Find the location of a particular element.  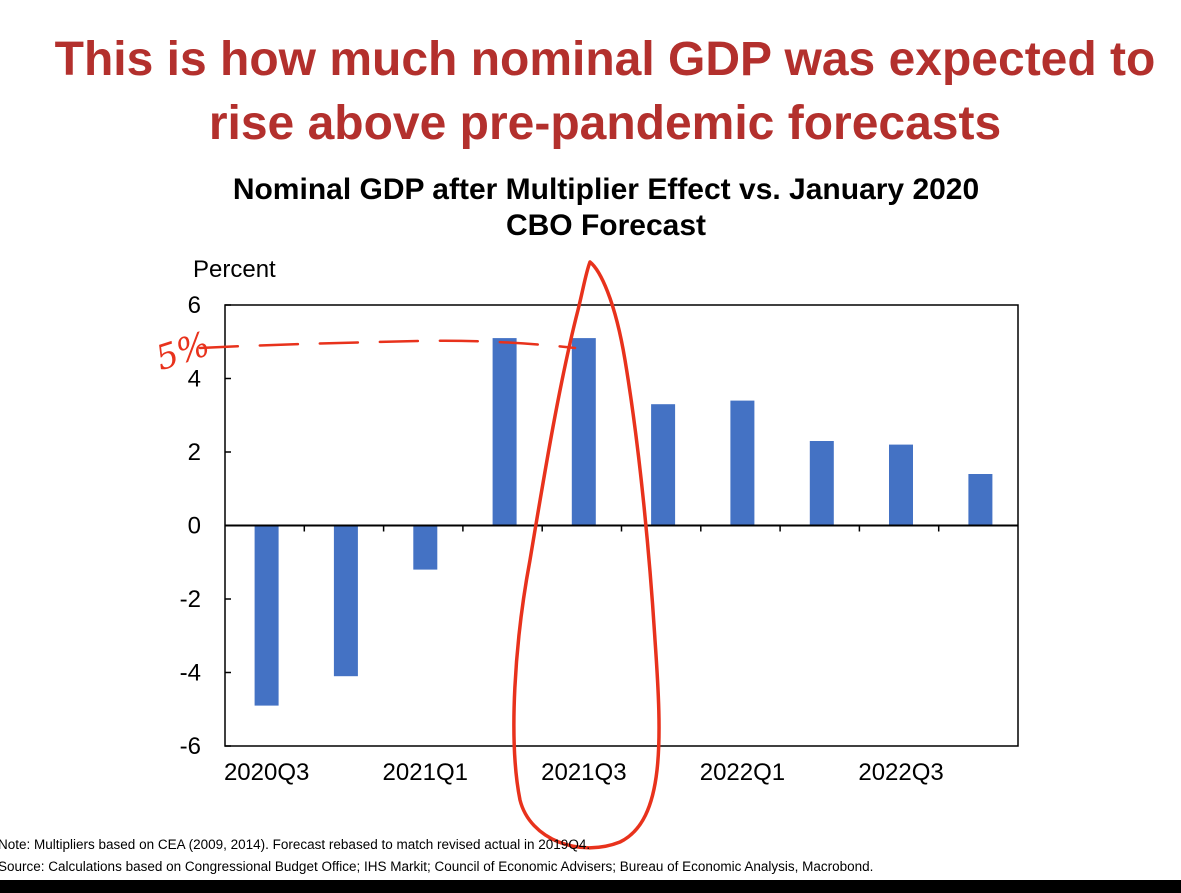

bar-2022Q1 is located at coordinates (742, 463).